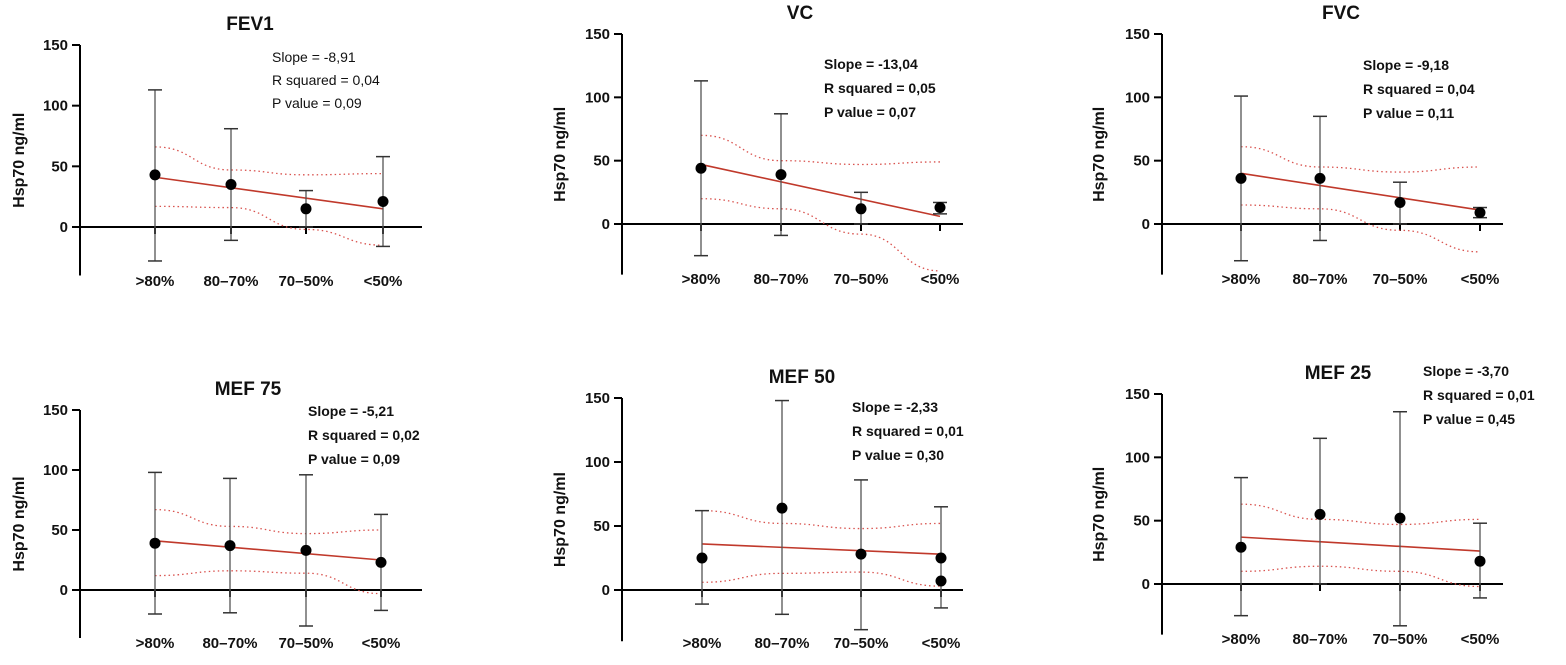 The image size is (1566, 665). I want to click on stat-line: R squared = 0,02, so click(364, 435).